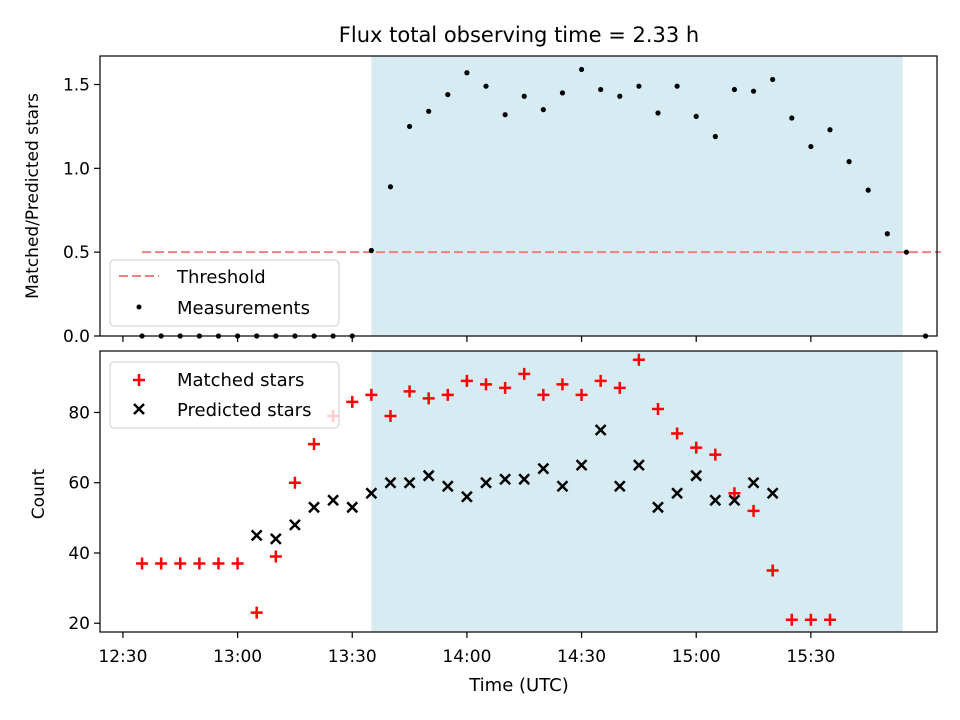 The image size is (960, 720). Describe the element at coordinates (122, 657) in the screenshot. I see `x-tick-label: 12:30` at that location.